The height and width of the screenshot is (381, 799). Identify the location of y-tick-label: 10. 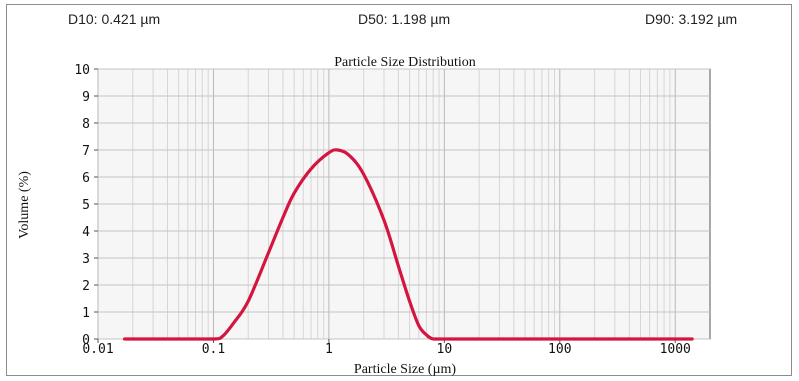
(82, 70).